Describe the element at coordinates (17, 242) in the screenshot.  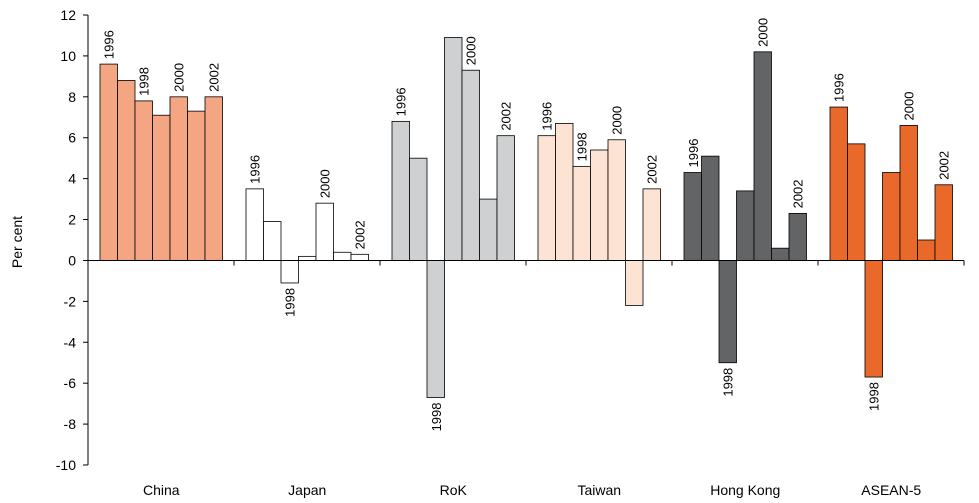
I see `y-axis-title: Per cent` at that location.